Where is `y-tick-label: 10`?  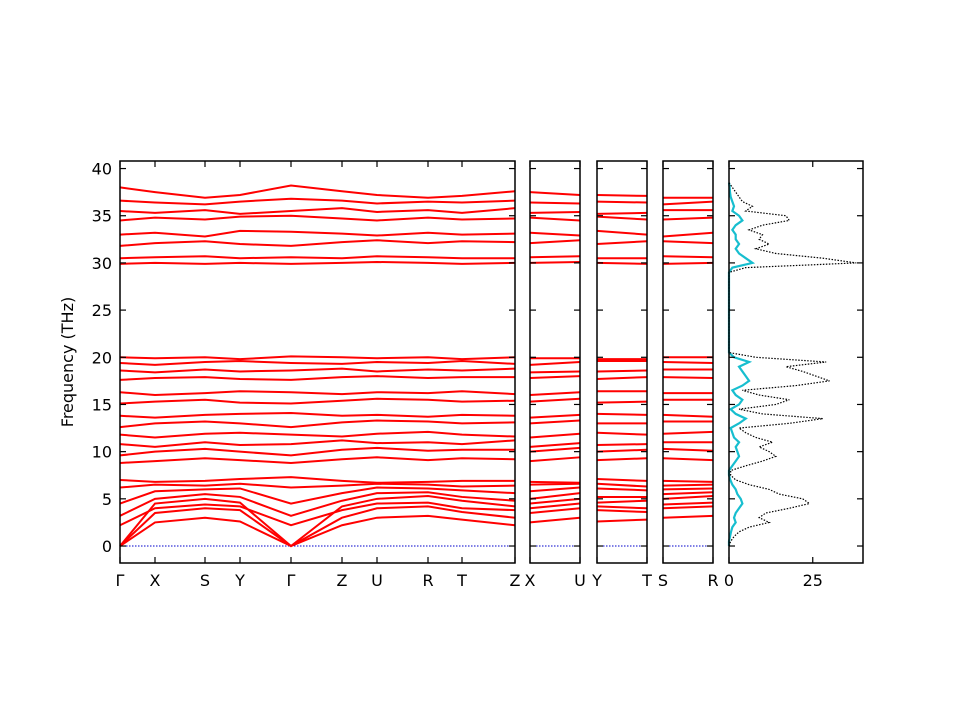 y-tick-label: 10 is located at coordinates (102, 452).